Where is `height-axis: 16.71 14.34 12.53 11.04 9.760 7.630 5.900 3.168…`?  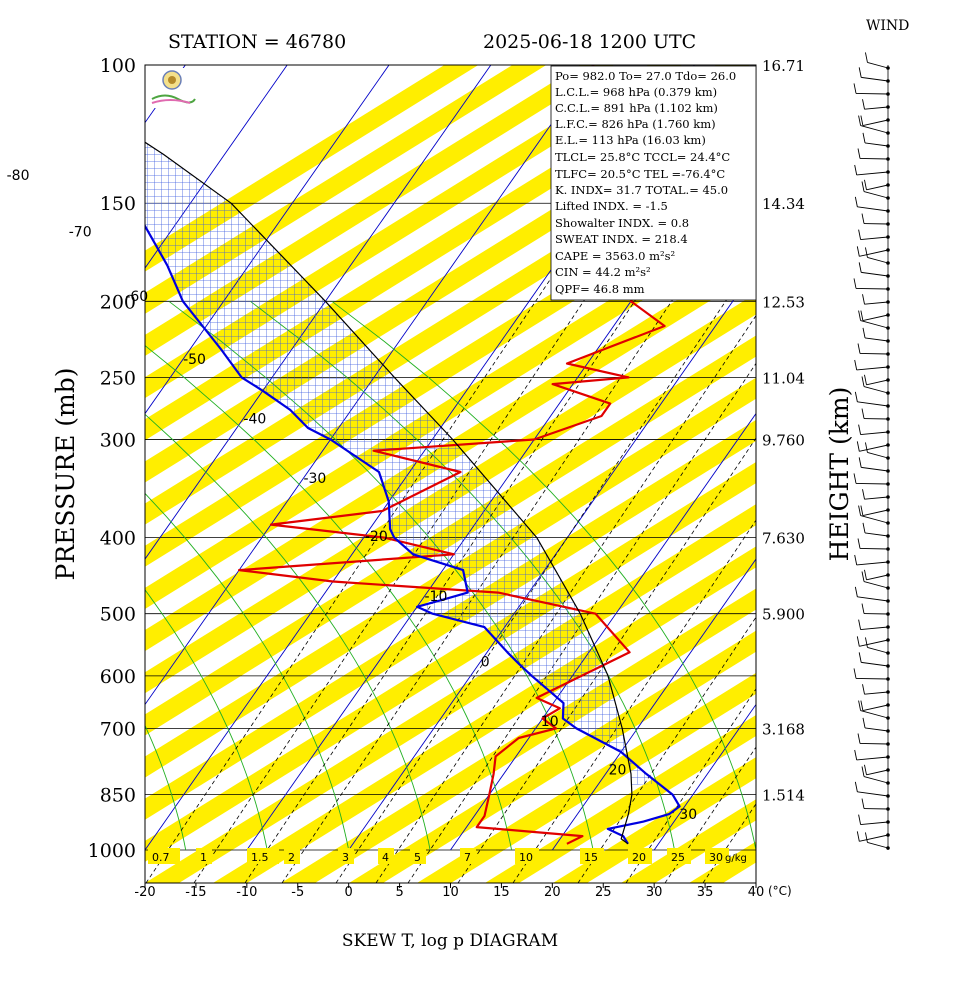
height-axis: 16.71 14.34 12.53 11.04 9.760 7.630 5.900 3.168… is located at coordinates (783, 431).